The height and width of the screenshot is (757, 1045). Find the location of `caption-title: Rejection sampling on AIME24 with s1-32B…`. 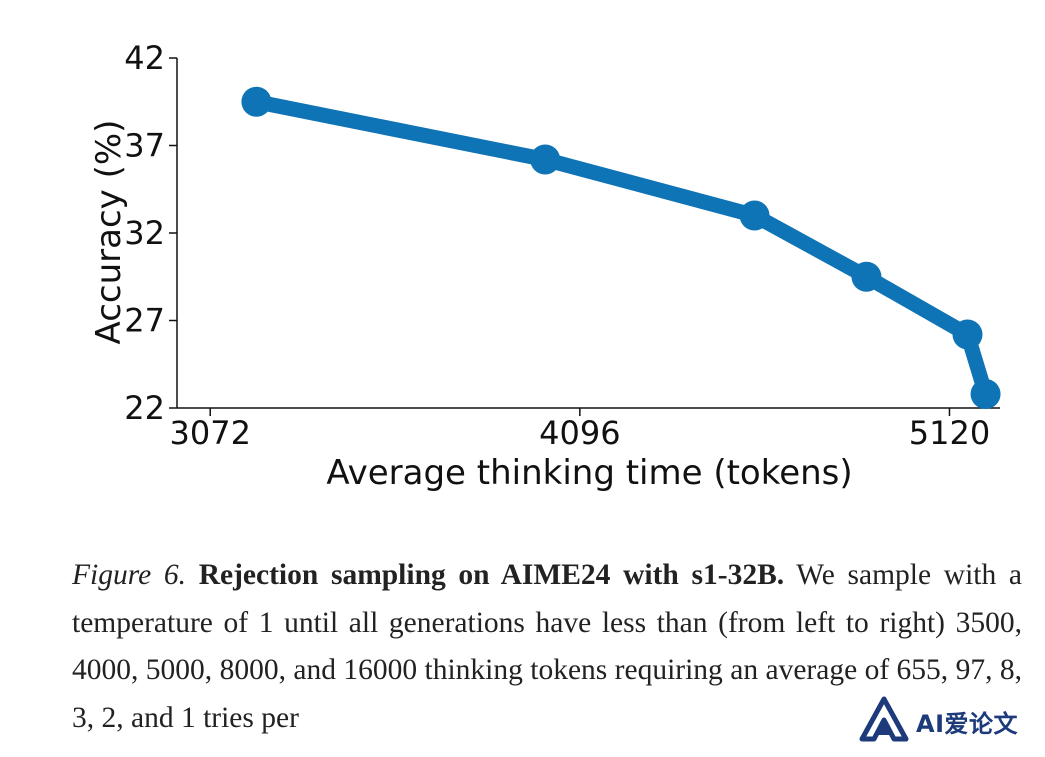

caption-title: Rejection sampling on AIME24 with s1-32B… is located at coordinates (491, 575).